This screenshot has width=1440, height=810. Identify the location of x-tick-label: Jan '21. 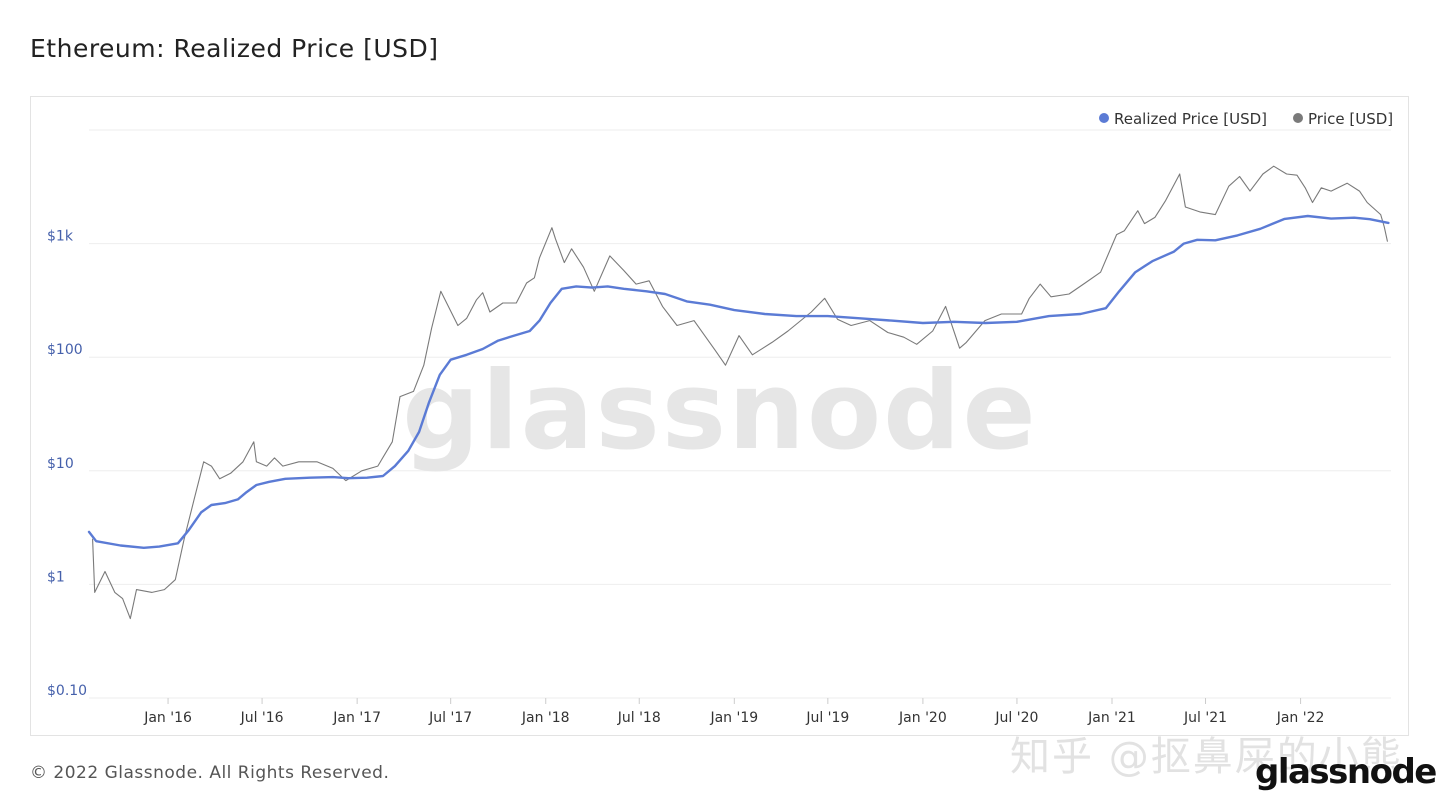
(1111, 718).